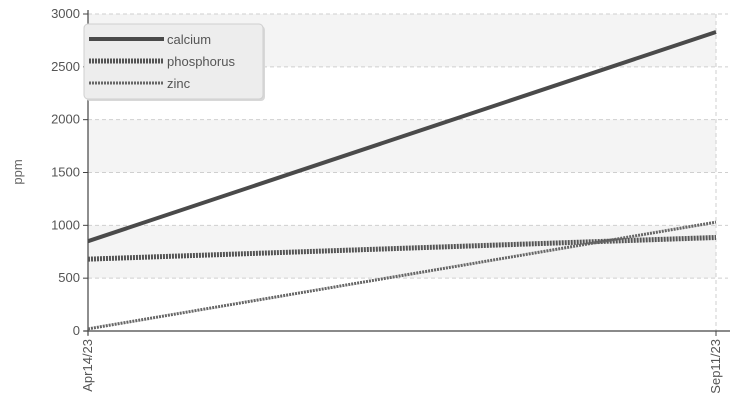 The image size is (737, 414). I want to click on series-line-phosphorus, so click(402, 248).